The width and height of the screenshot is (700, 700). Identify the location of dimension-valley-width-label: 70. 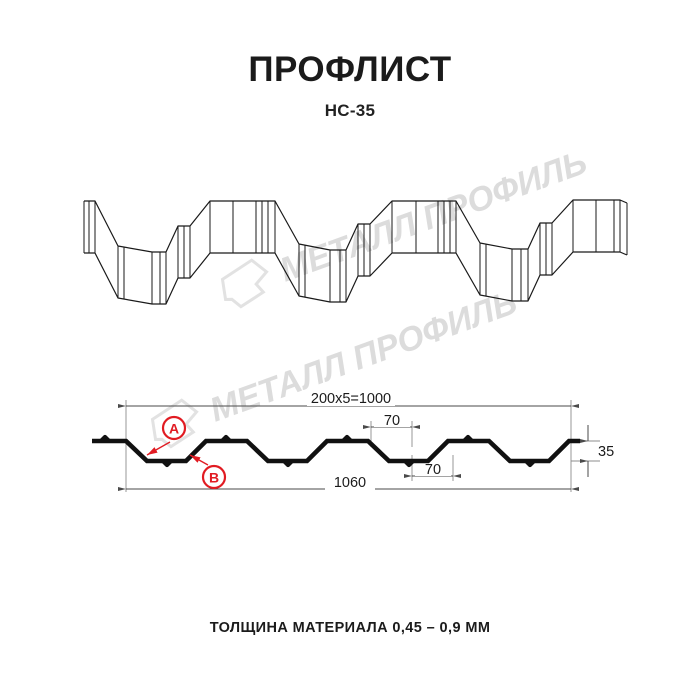
(433, 470).